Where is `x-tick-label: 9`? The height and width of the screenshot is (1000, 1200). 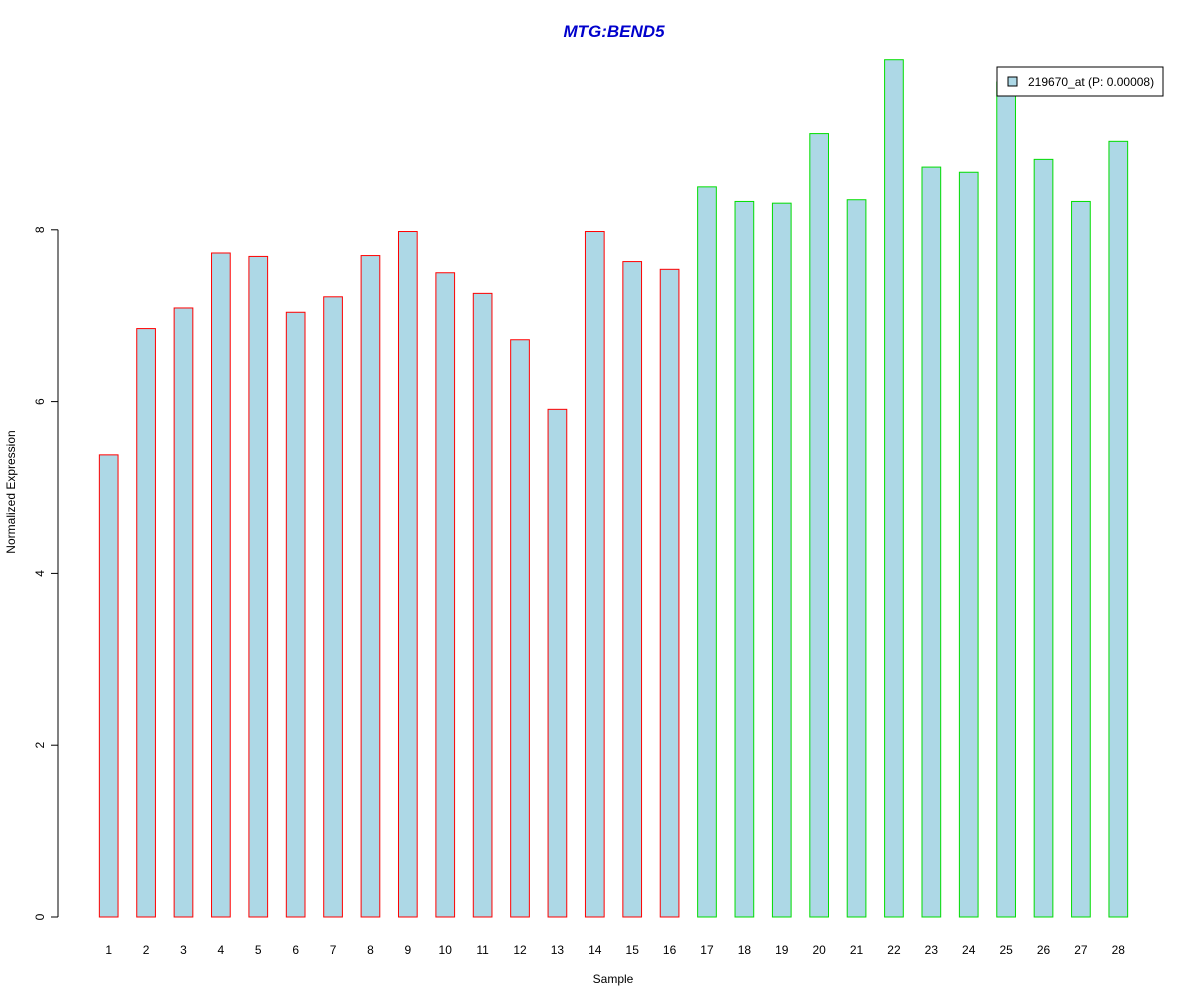
x-tick-label: 9 is located at coordinates (407, 950).